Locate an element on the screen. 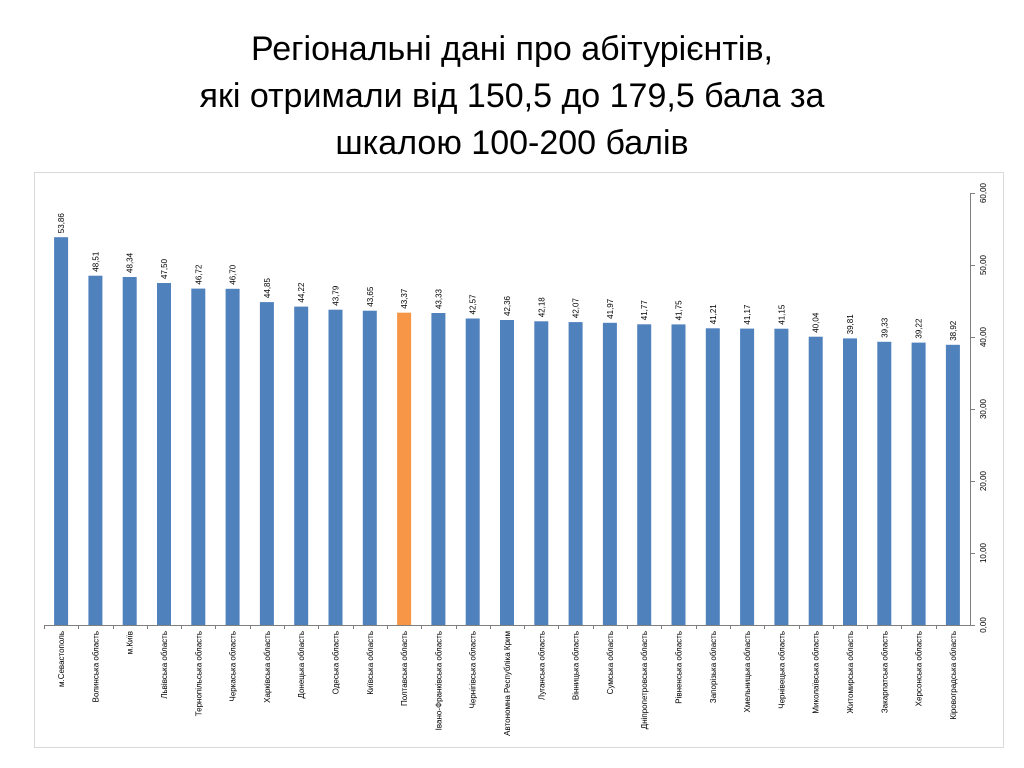  category-label: Волинська область is located at coordinates (95, 666).